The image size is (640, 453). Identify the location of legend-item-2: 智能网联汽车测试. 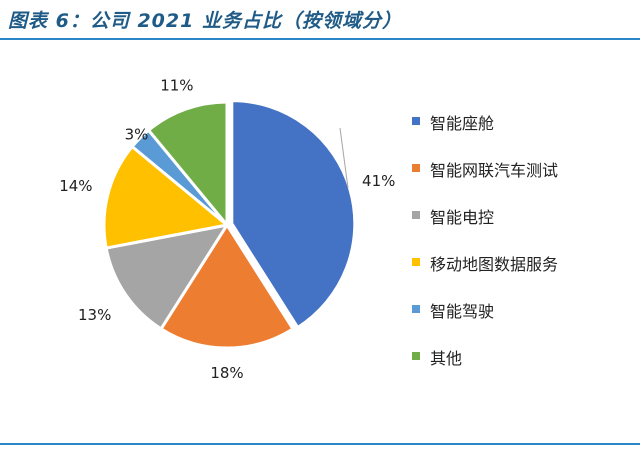
(522, 180).